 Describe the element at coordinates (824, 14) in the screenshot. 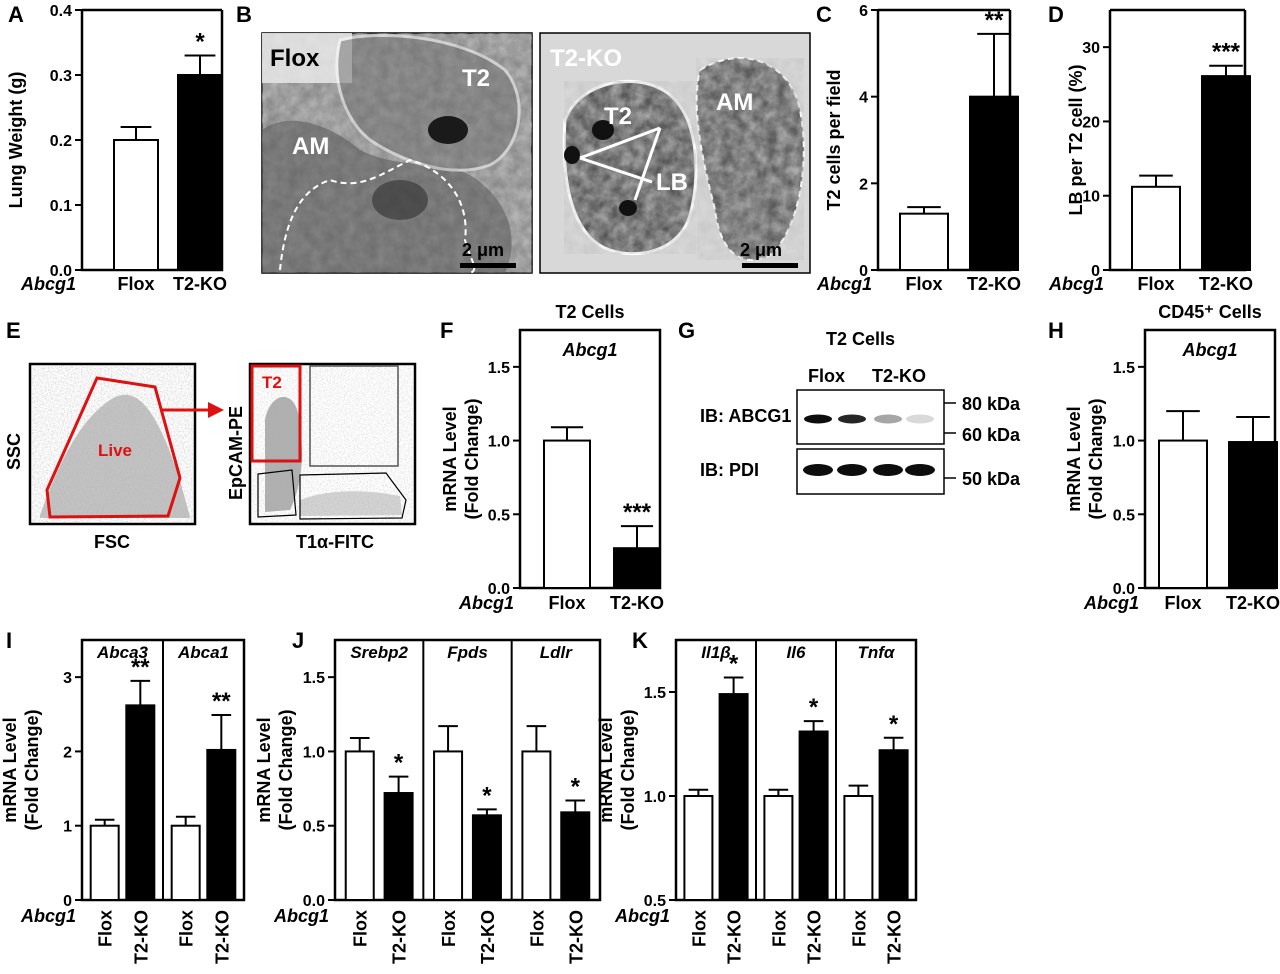

I see `panel-label-c: C` at that location.